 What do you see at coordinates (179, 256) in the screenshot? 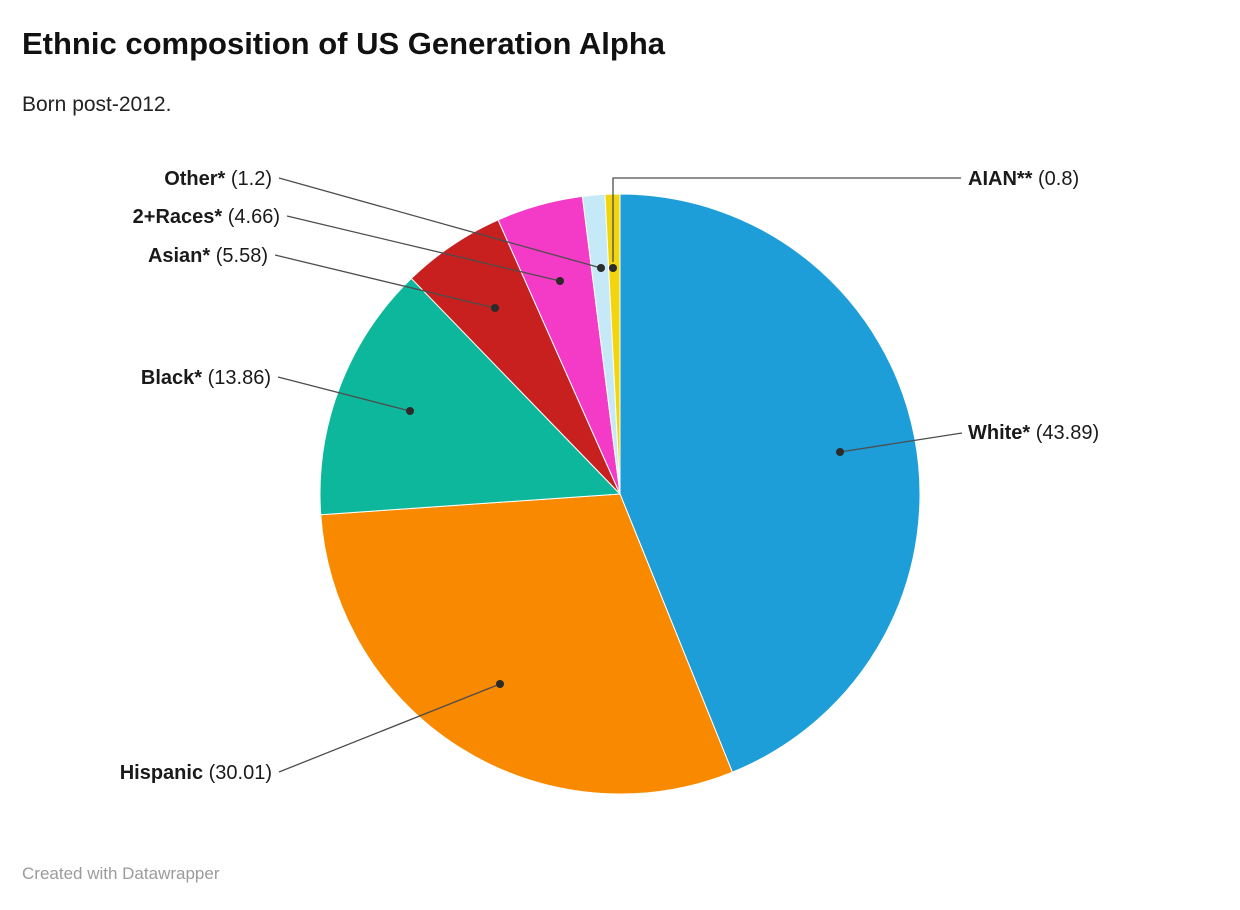
I see `slice-label-name: Asian*` at bounding box center [179, 256].